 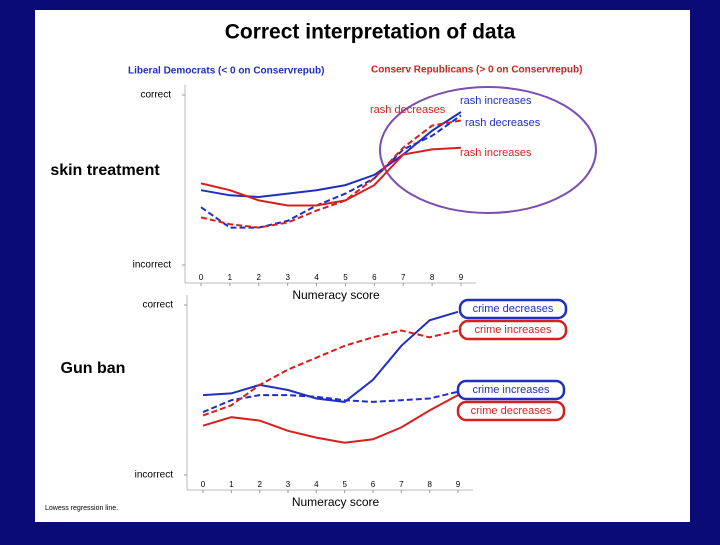 What do you see at coordinates (370, 32) in the screenshot?
I see `chart-title: Correct interpretation of data` at bounding box center [370, 32].